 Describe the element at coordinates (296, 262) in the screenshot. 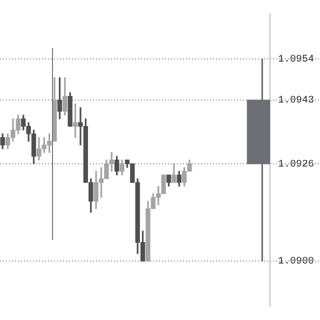

I see `y-tick-label: 1.0900` at that location.